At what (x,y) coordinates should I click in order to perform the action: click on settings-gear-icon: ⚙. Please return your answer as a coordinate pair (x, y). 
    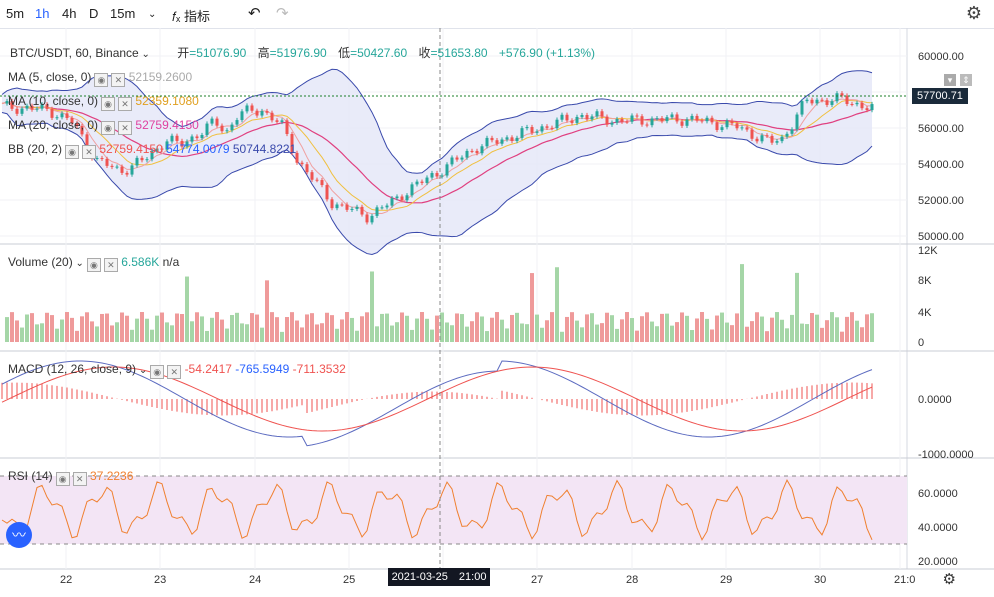
    Looking at the image, I should click on (973, 13).